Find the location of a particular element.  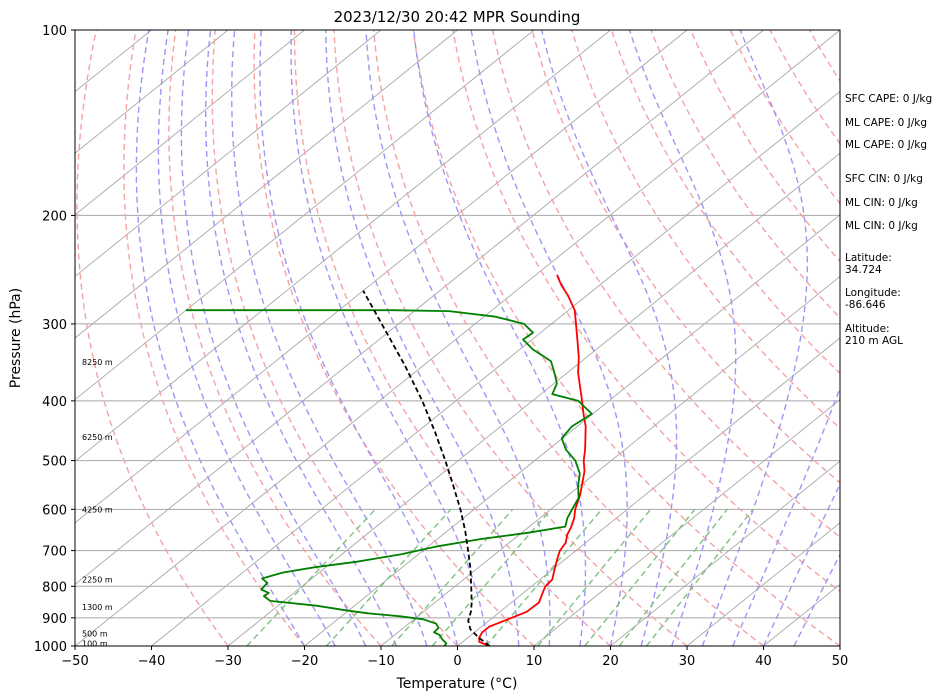

height-label: 4250 m is located at coordinates (97, 509).